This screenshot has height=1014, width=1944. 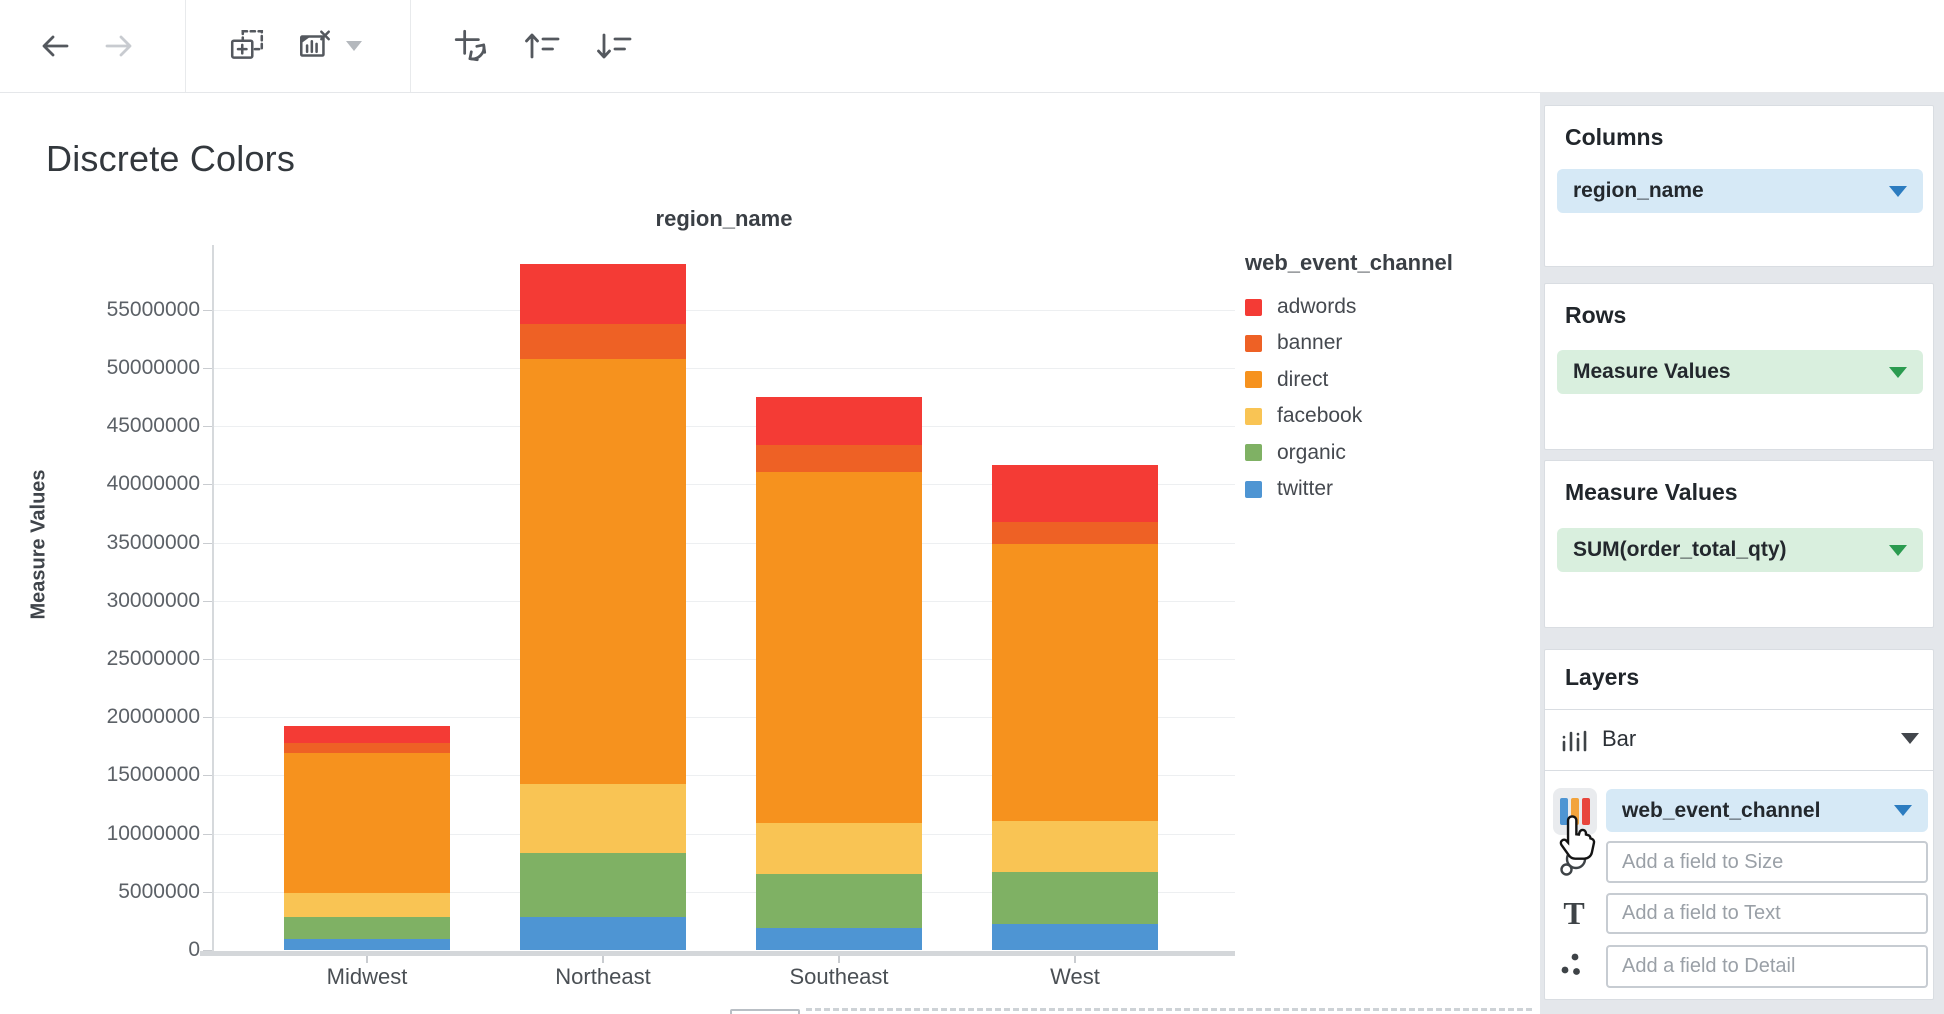 What do you see at coordinates (603, 976) in the screenshot?
I see `x-axis-label: Northeast` at bounding box center [603, 976].